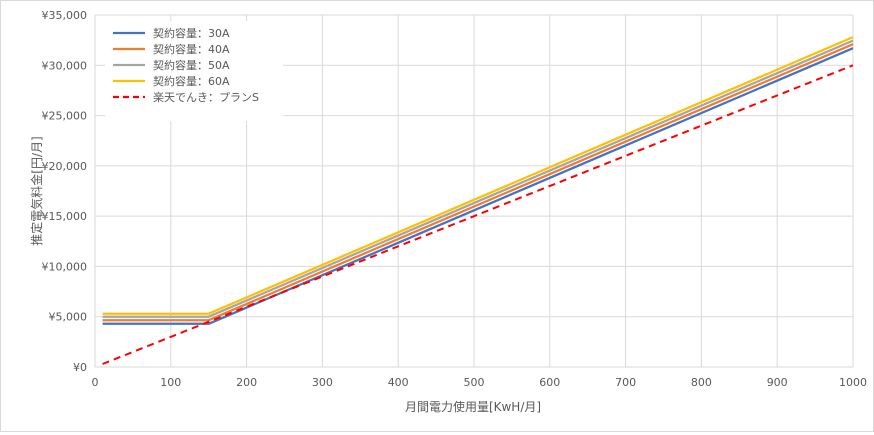  I want to click on legend-label: 契約容量：40A, so click(191, 49).